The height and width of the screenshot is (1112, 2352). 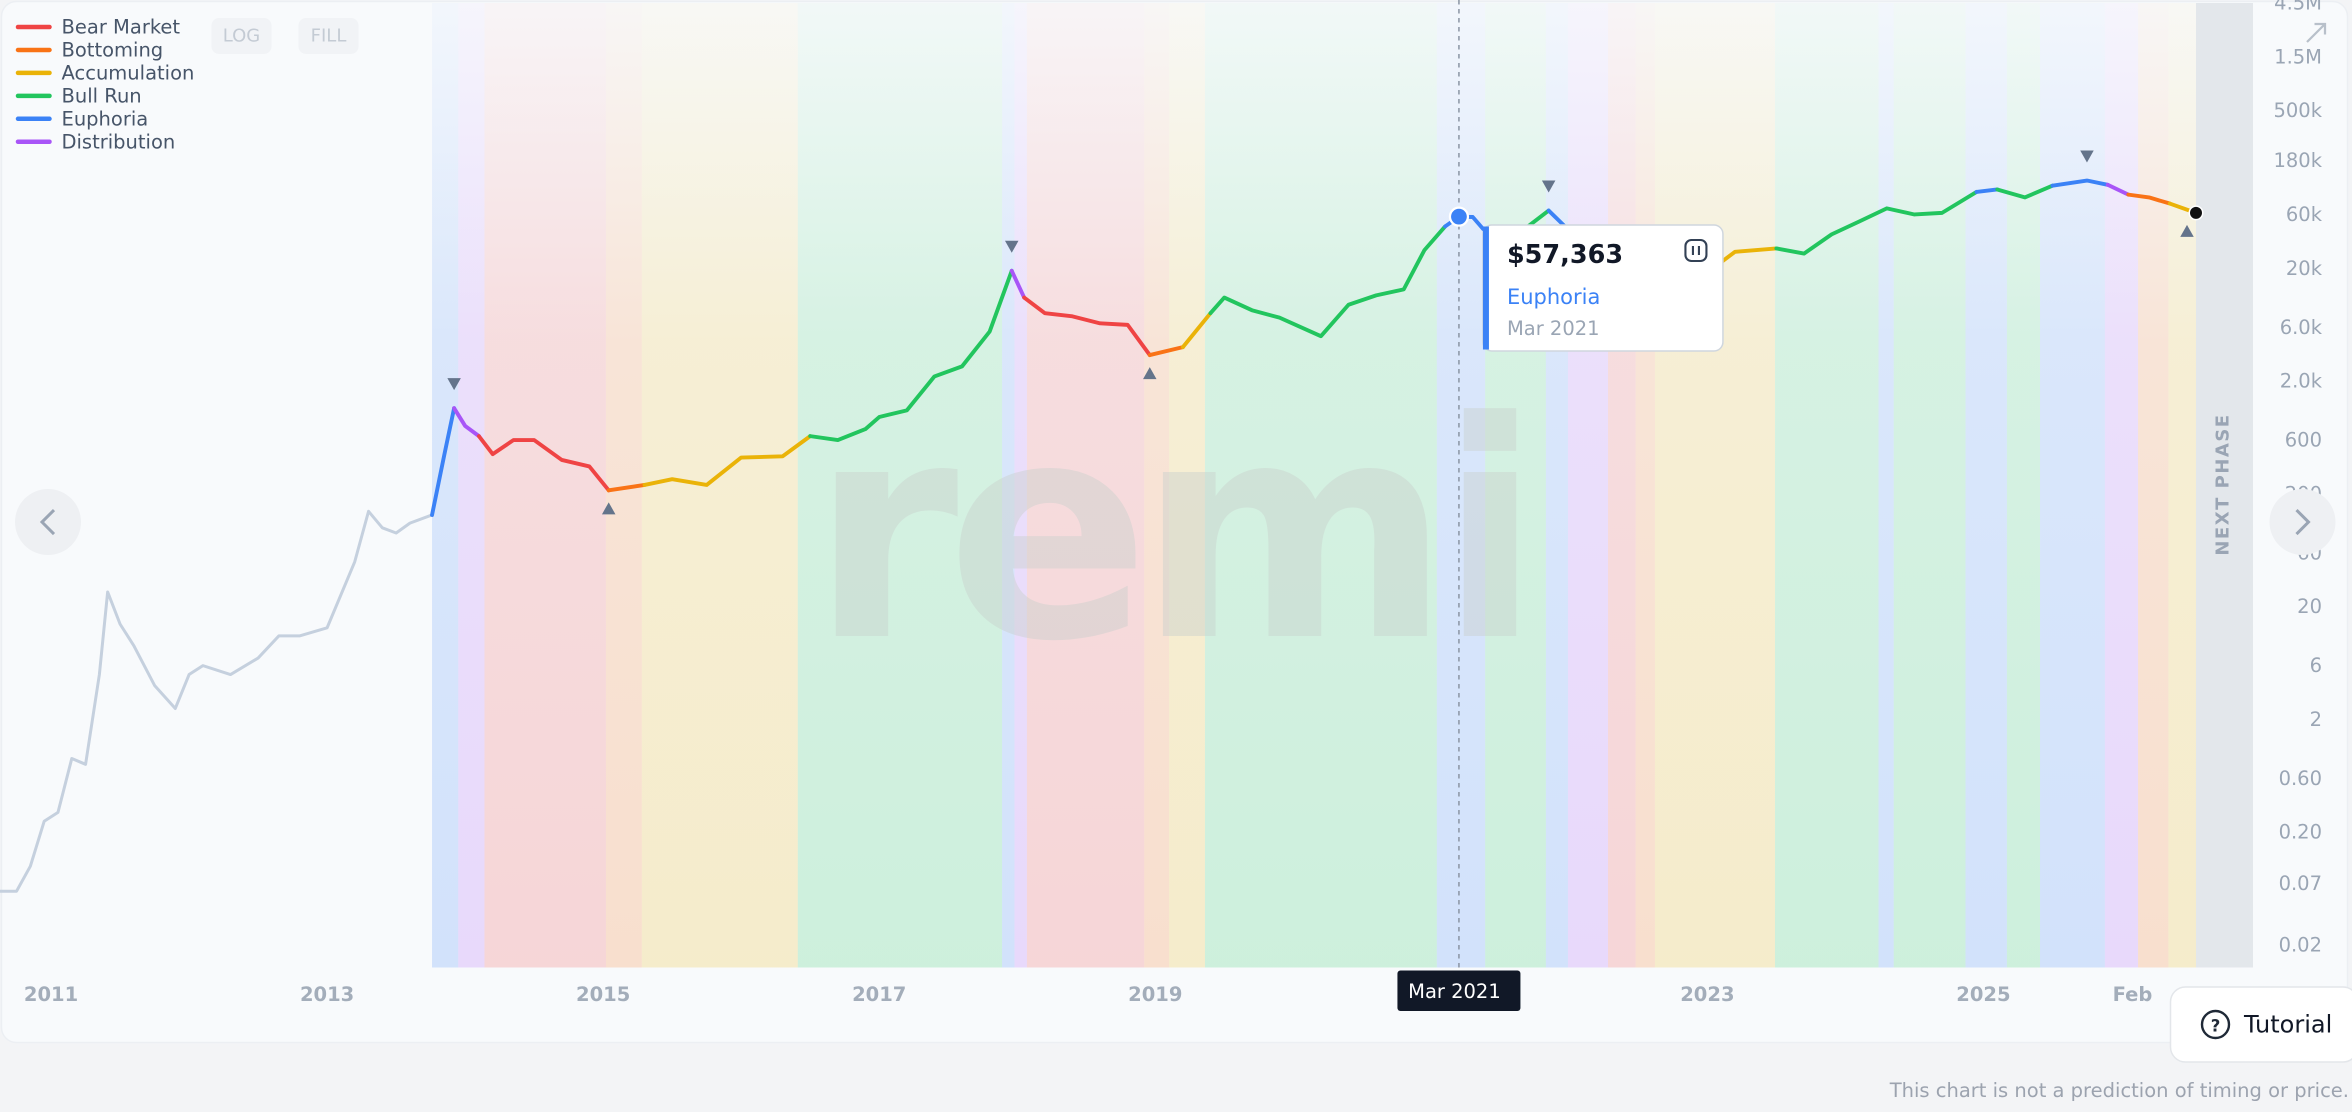 I want to click on log-button, so click(x=241, y=36).